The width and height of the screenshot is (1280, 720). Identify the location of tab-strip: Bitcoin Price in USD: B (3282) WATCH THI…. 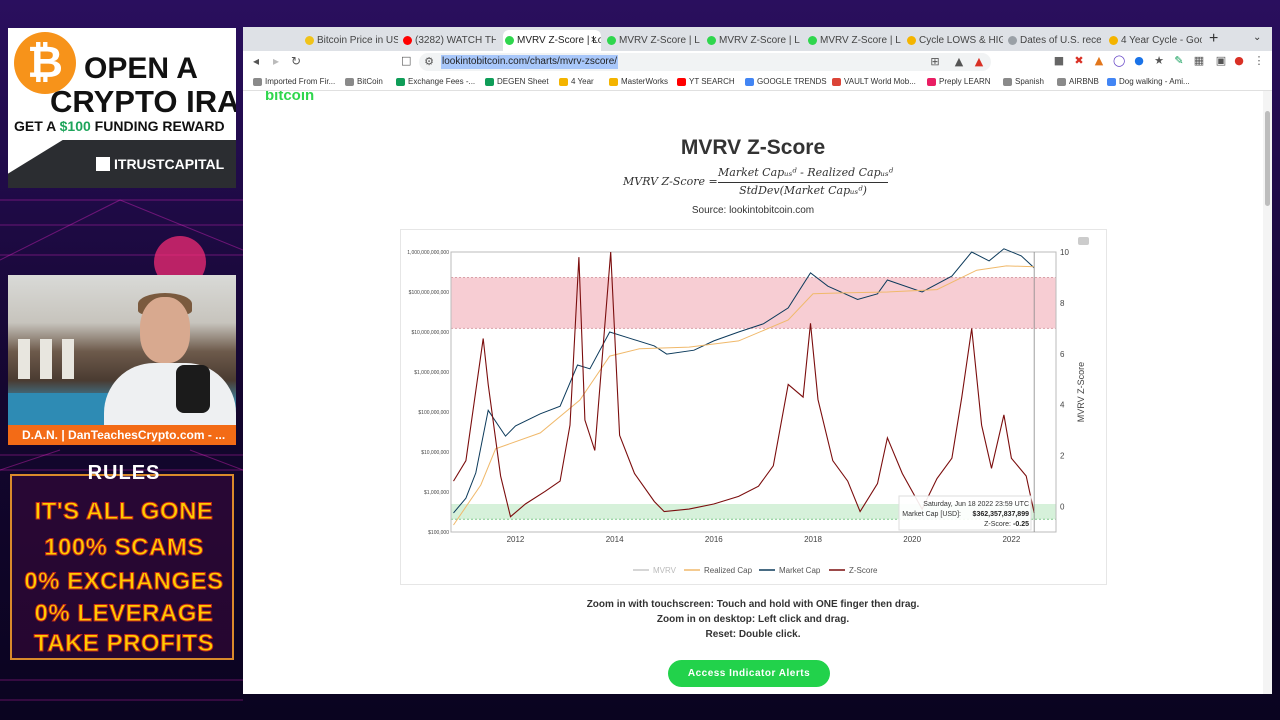
(757, 39).